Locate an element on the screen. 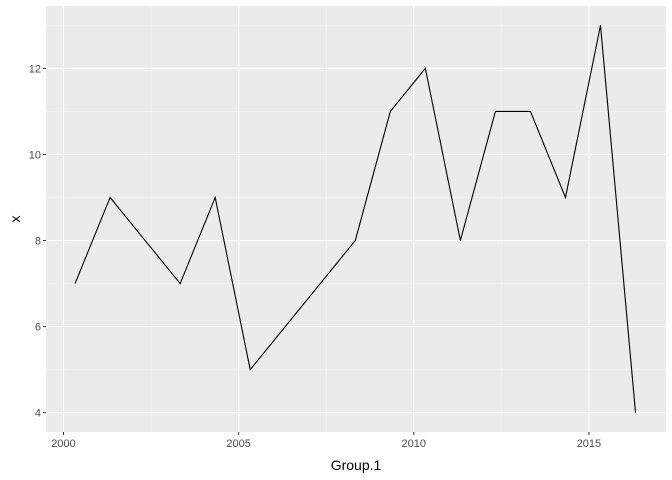 This screenshot has width=672, height=480. y-tick-label: 8 is located at coordinates (38, 242).